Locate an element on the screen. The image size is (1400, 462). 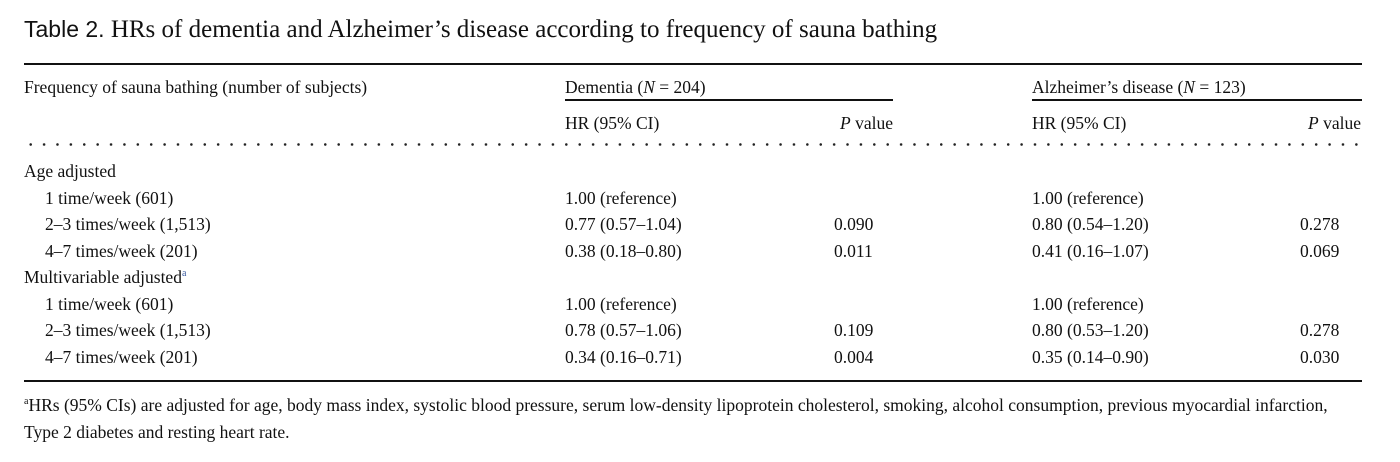
group-label-with-note: Multivariable adjusteda is located at coordinates (105, 277).